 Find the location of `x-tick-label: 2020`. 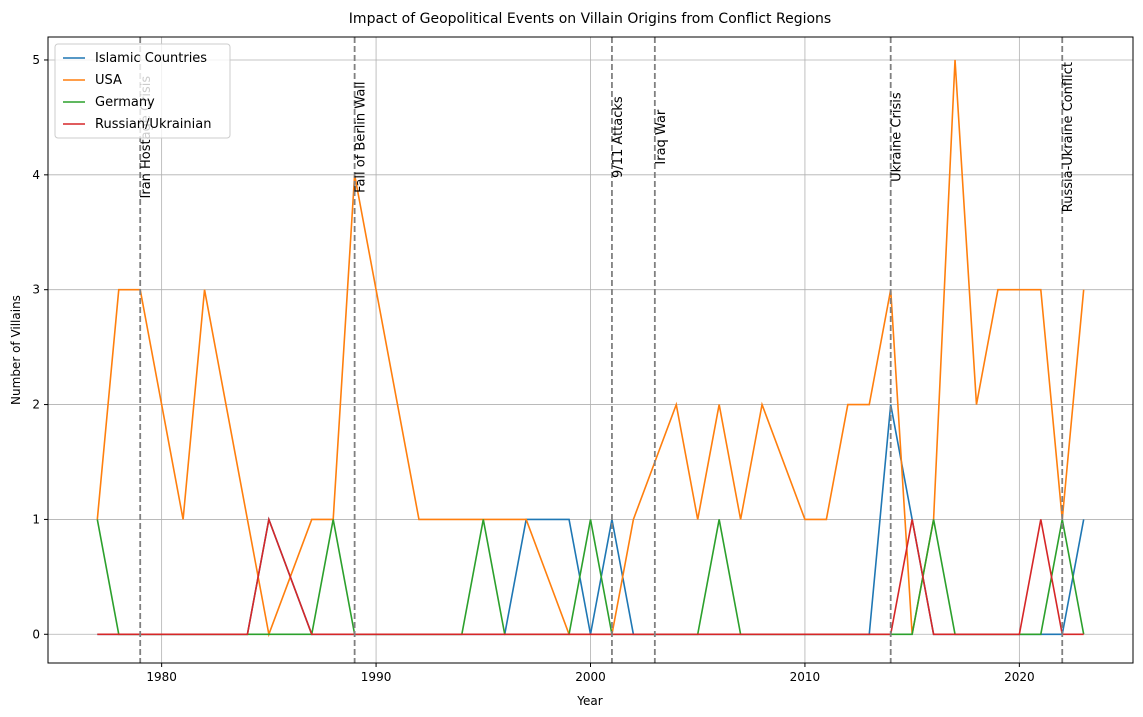

x-tick-label: 2020 is located at coordinates (1019, 677).